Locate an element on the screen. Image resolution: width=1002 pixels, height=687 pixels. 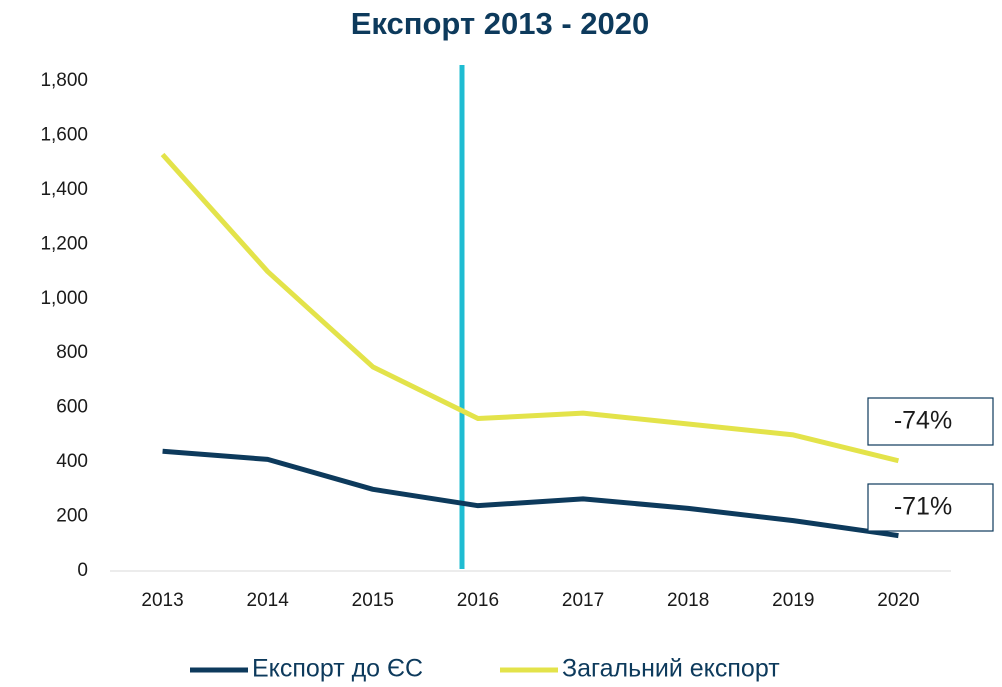
annotation: -74% is located at coordinates (923, 421).